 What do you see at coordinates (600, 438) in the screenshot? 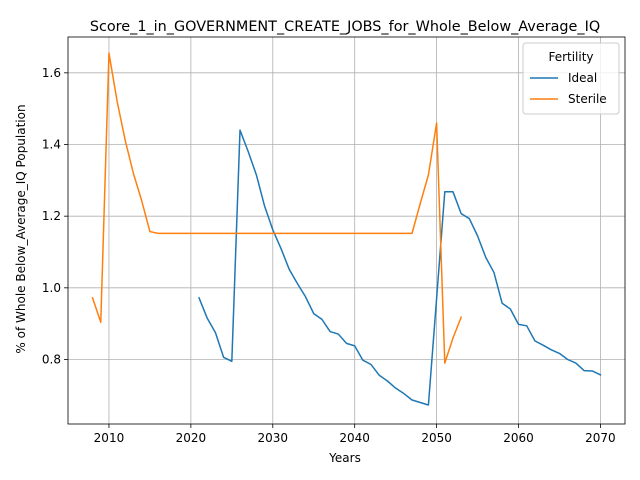
I see `x-tick-label: 2070` at bounding box center [600, 438].